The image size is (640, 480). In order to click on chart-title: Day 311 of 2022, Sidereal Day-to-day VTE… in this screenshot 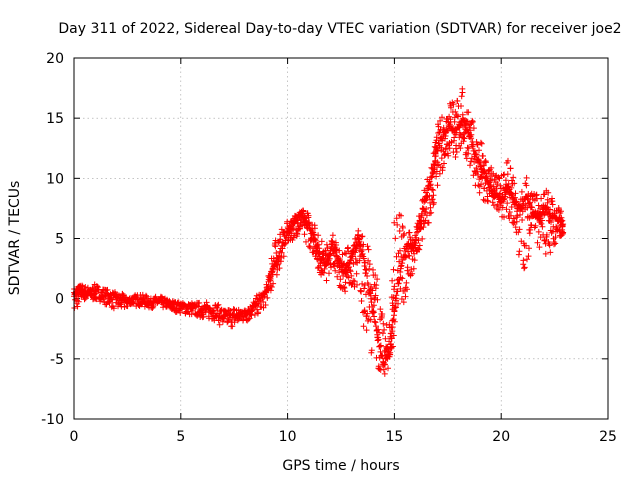, I will do `click(339, 29)`.